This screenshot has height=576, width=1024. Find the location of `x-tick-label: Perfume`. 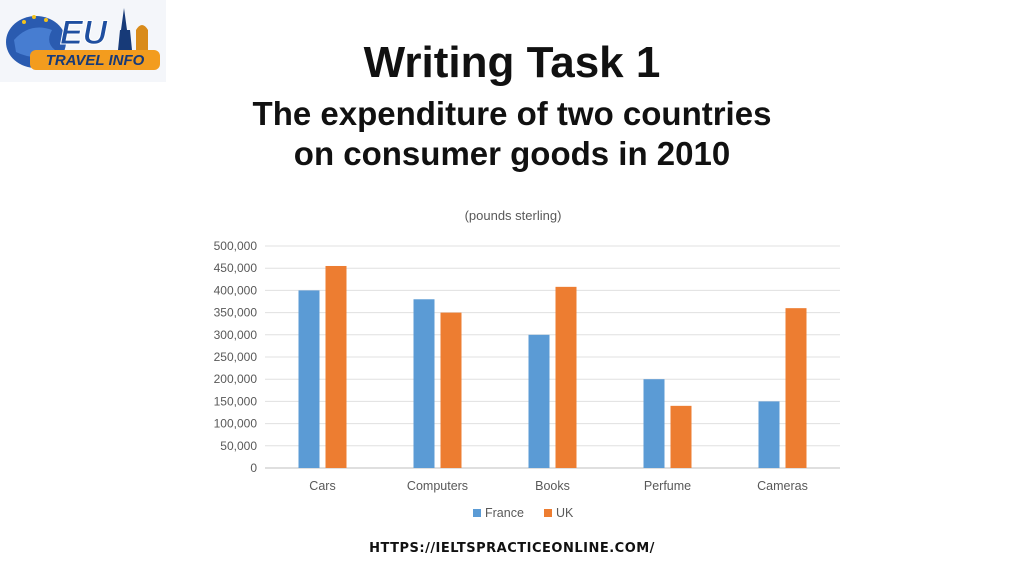

x-tick-label: Perfume is located at coordinates (667, 486).